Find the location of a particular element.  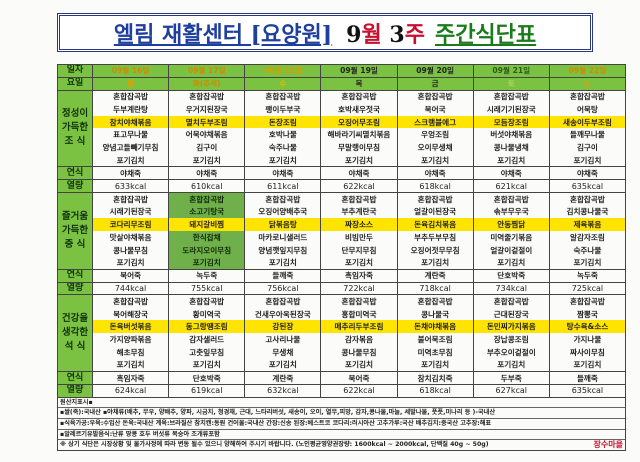

main-dish: 동그랑땡조림 is located at coordinates (207, 327).